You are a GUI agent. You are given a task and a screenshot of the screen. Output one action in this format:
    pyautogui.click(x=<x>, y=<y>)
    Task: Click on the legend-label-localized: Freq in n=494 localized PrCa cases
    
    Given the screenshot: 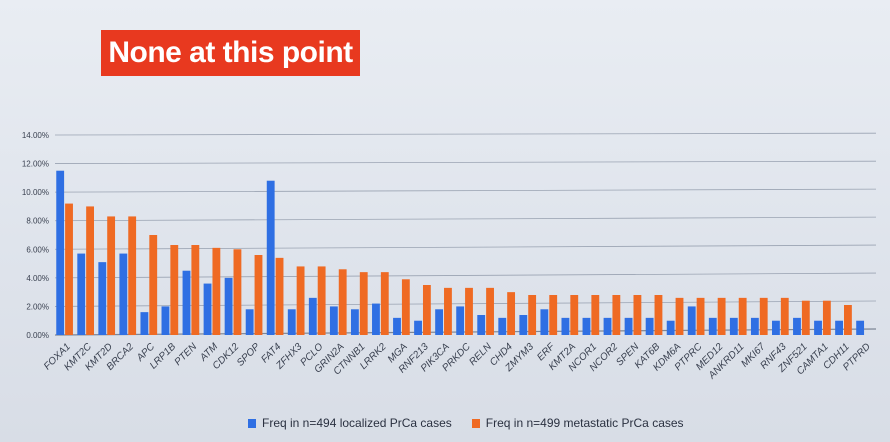 What is the action you would take?
    pyautogui.click(x=357, y=423)
    